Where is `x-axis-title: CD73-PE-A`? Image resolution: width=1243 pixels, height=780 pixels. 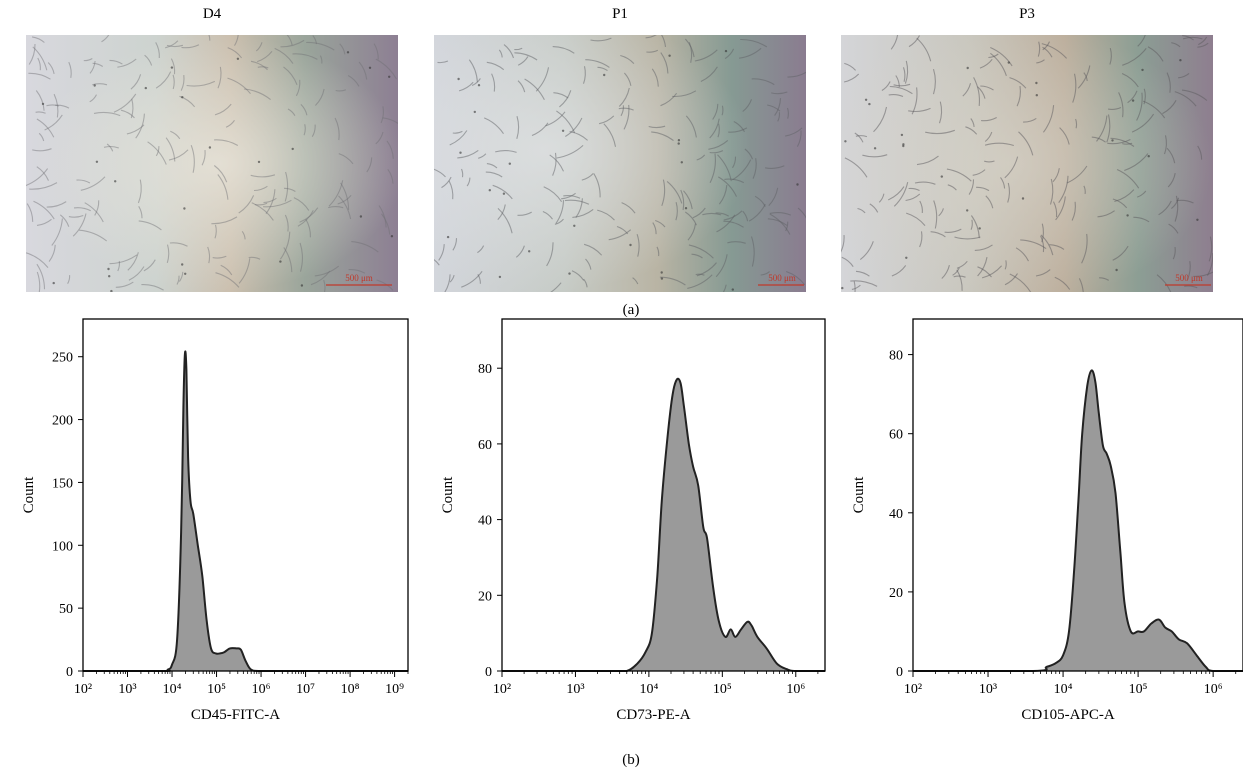
x-axis-title: CD73-PE-A is located at coordinates (653, 715).